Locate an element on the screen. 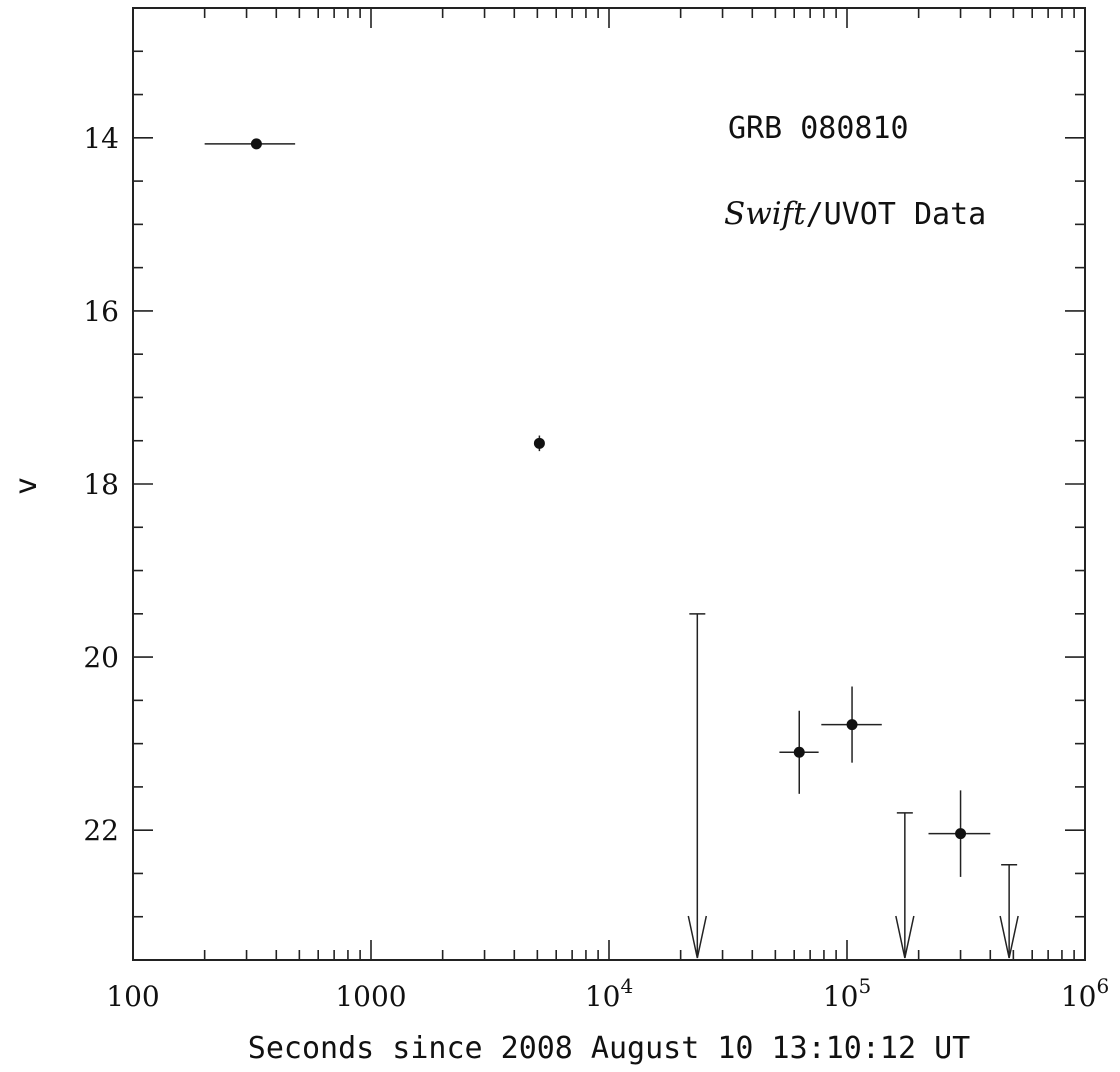  y-axis-title: v is located at coordinates (26, 486).